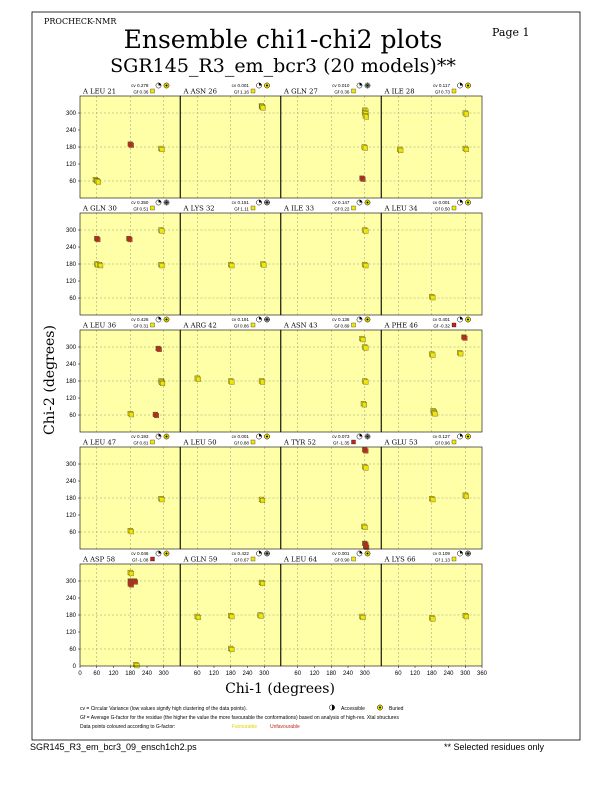  I want to click on panel-a-leu-47: A LEU 47 cv 0.193 Gf 0.81 60 120 180 240 300, so click(124, 491).